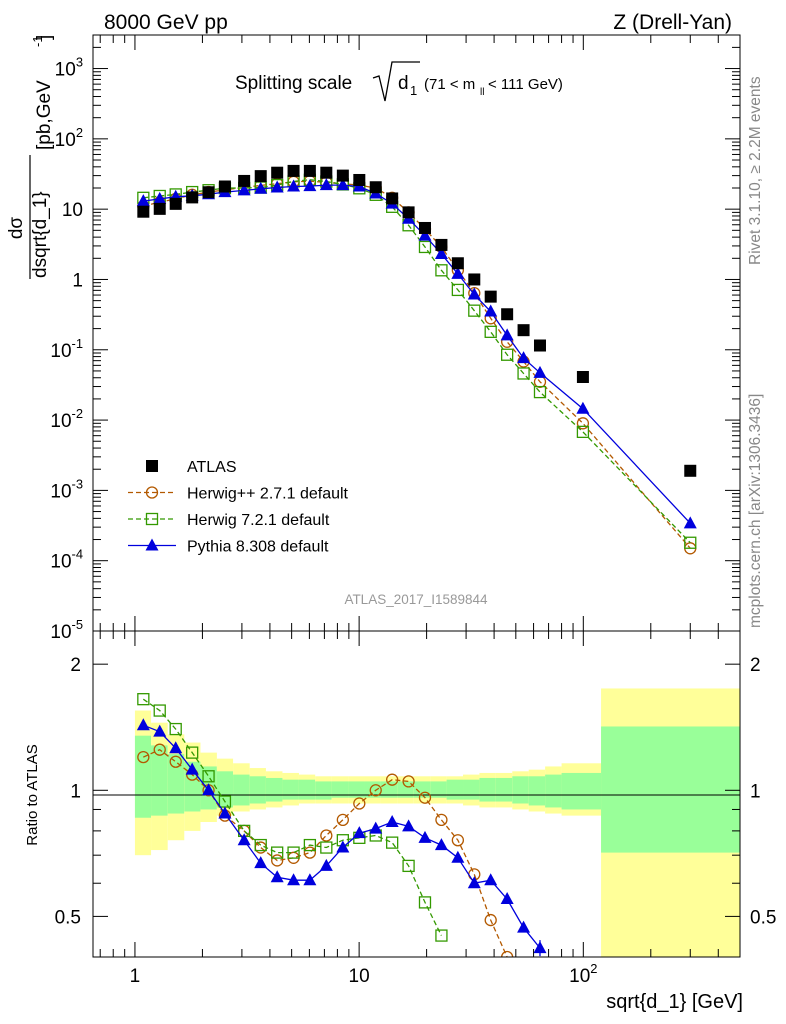 Image resolution: width=786 pixels, height=1024 pixels. What do you see at coordinates (413, 90) in the screenshot?
I see `main-title-root-sub: 1` at bounding box center [413, 90].